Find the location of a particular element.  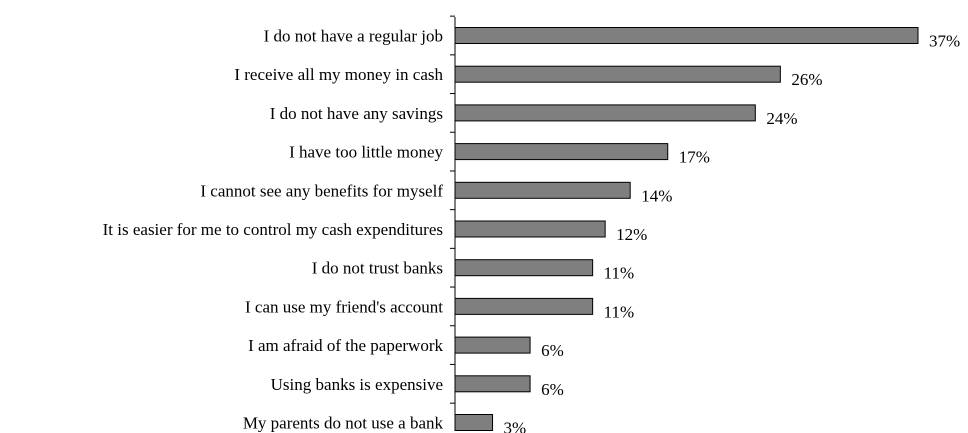

category-label: I do not have any savings is located at coordinates (356, 113).